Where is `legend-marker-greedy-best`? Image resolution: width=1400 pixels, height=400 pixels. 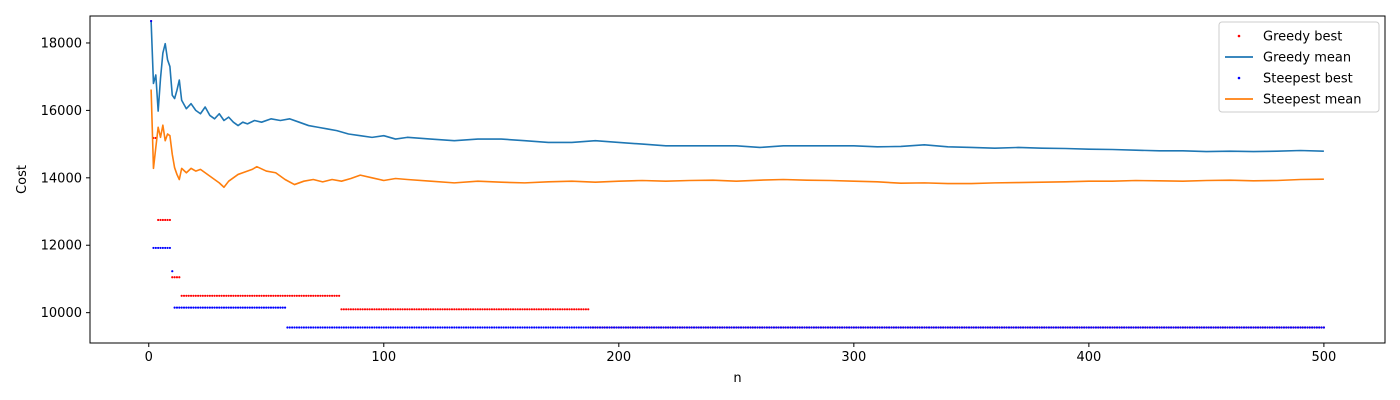 legend-marker-greedy-best is located at coordinates (1239, 36).